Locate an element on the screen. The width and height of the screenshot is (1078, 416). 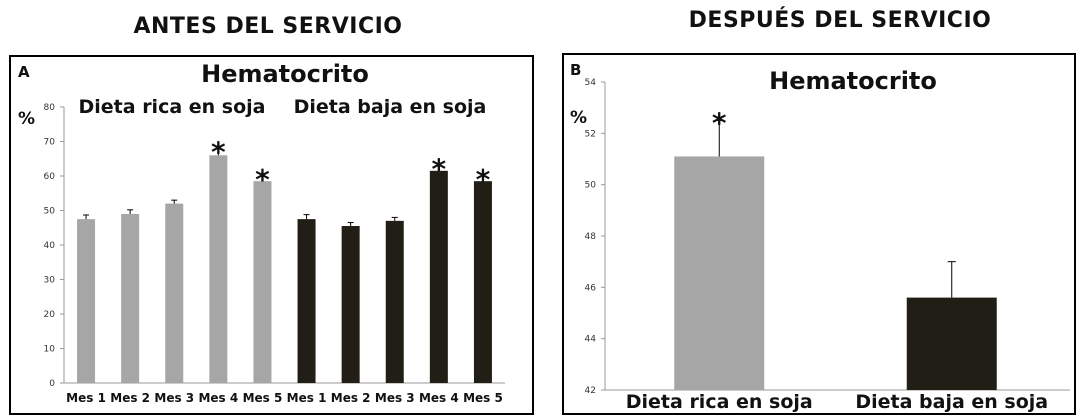
panel-a-title: Hematocrito is located at coordinates (285, 74).